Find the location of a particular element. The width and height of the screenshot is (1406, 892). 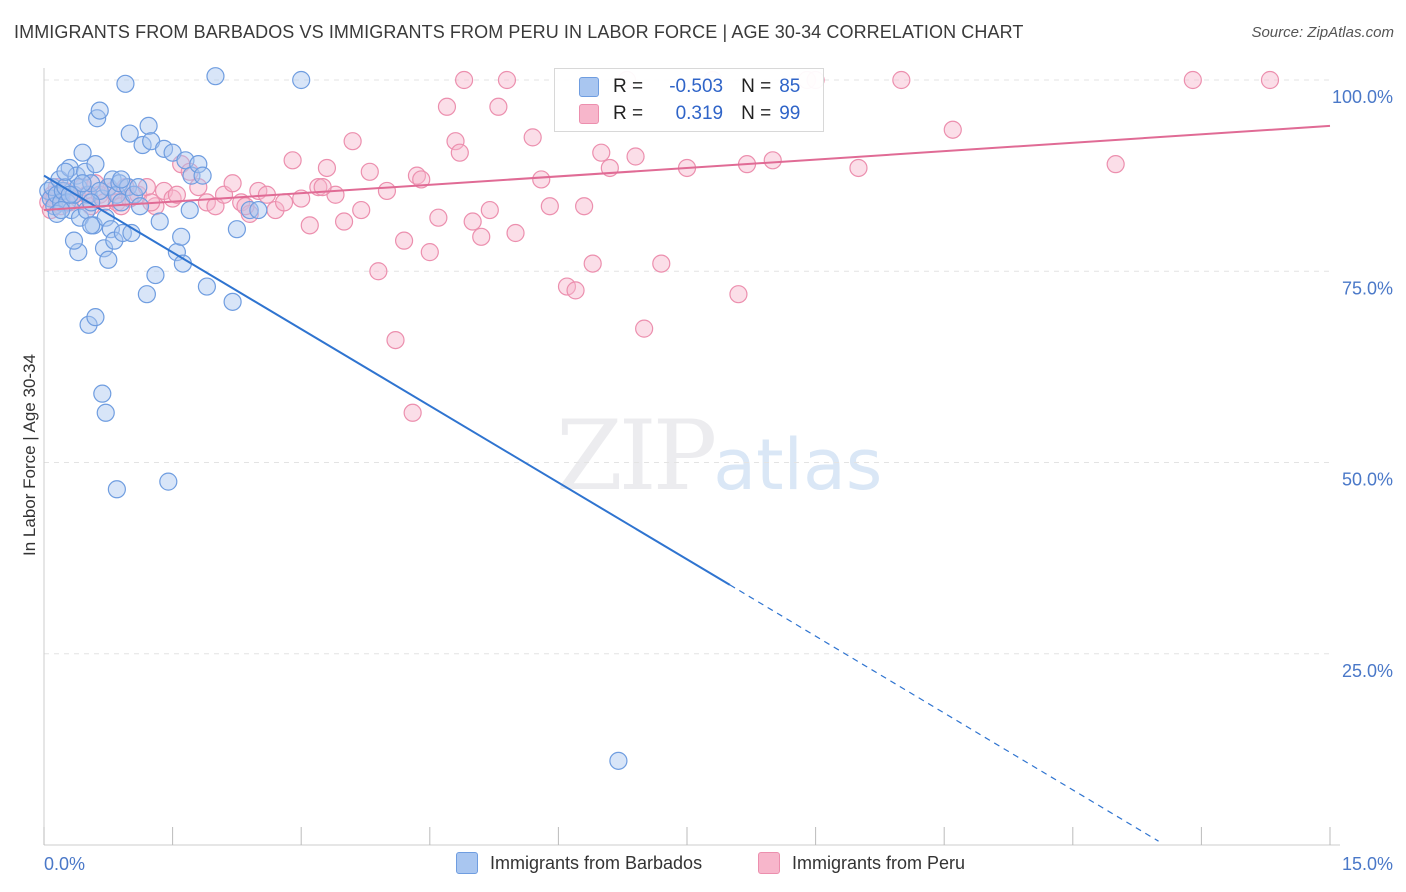

legend-row-barbados: R = -0.503 N = 85 is located at coordinates (689, 87).